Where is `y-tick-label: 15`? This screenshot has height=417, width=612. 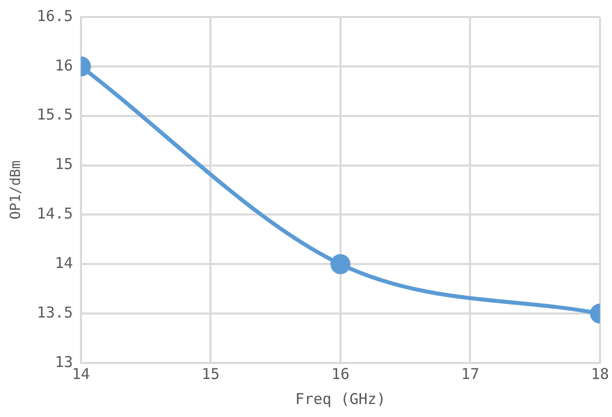
y-tick-label: 15 is located at coordinates (63, 164).